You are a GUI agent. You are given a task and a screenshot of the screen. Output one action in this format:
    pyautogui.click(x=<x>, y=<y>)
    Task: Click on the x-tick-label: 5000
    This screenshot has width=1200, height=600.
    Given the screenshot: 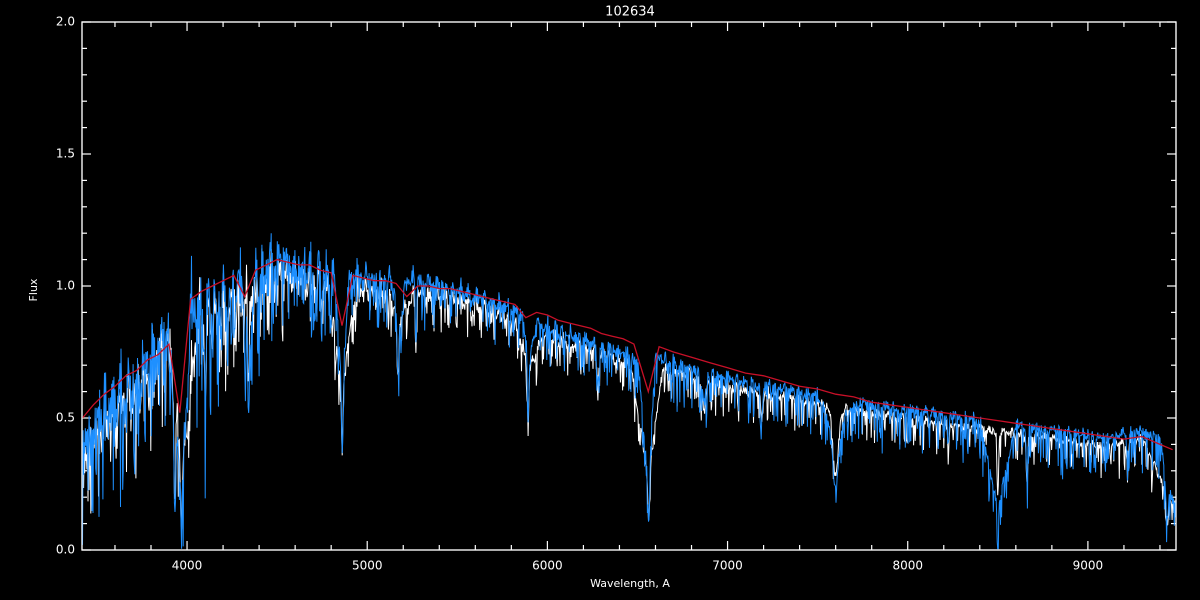 What is the action you would take?
    pyautogui.click(x=367, y=566)
    